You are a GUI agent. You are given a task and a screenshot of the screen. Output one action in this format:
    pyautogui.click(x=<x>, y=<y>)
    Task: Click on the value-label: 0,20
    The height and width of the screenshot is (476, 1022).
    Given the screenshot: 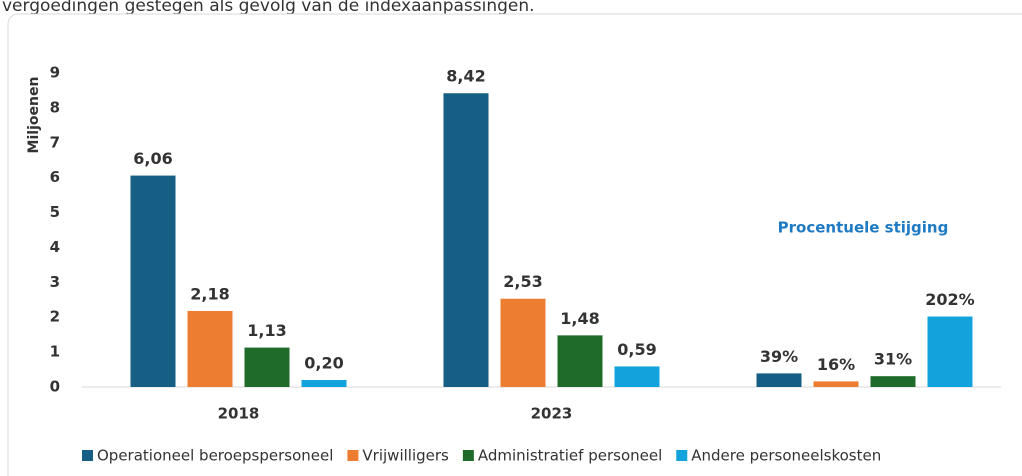 What is the action you would take?
    pyautogui.click(x=323, y=363)
    